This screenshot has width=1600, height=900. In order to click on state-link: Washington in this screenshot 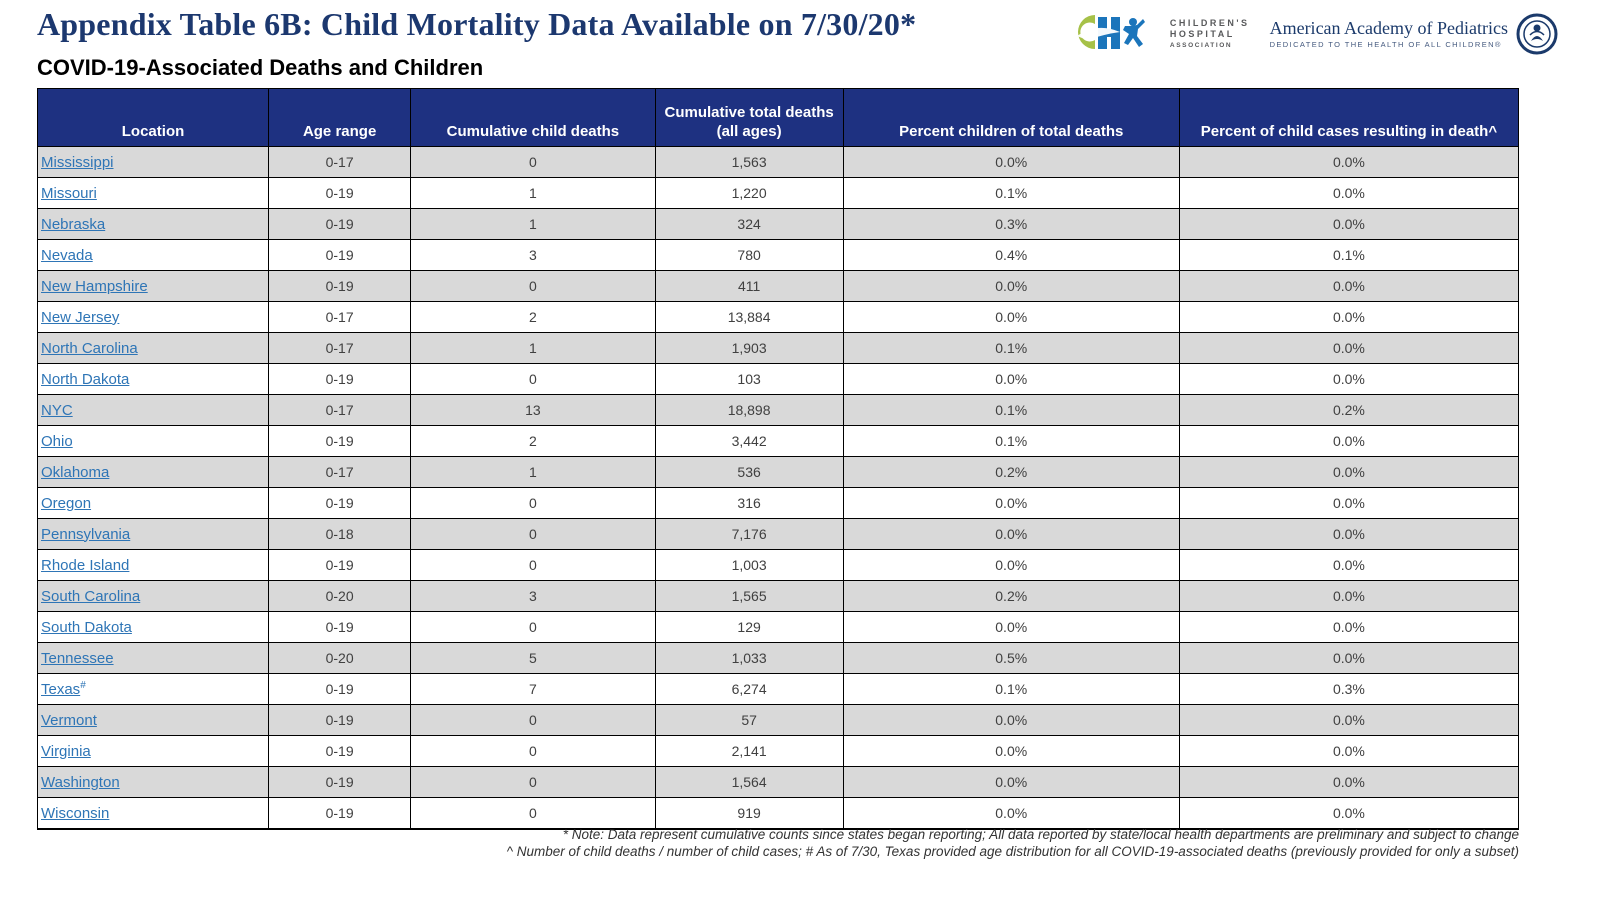, I will do `click(80, 782)`.